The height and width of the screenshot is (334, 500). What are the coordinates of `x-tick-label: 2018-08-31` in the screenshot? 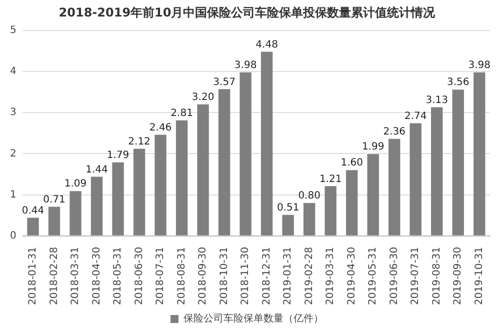 It's located at (182, 276).